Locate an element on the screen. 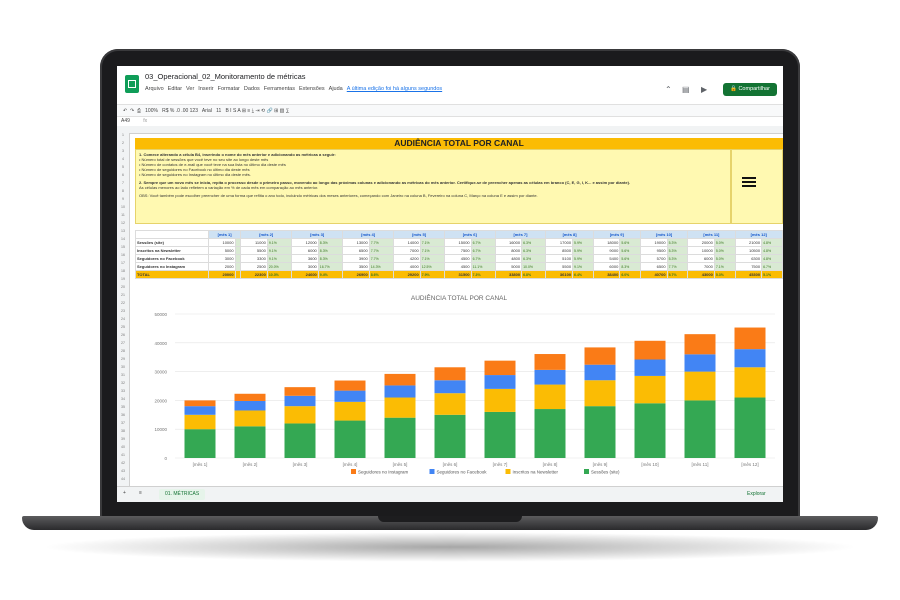 Image resolution: width=900 pixels, height=600 pixels. row-number: 5 is located at coordinates (123, 167).